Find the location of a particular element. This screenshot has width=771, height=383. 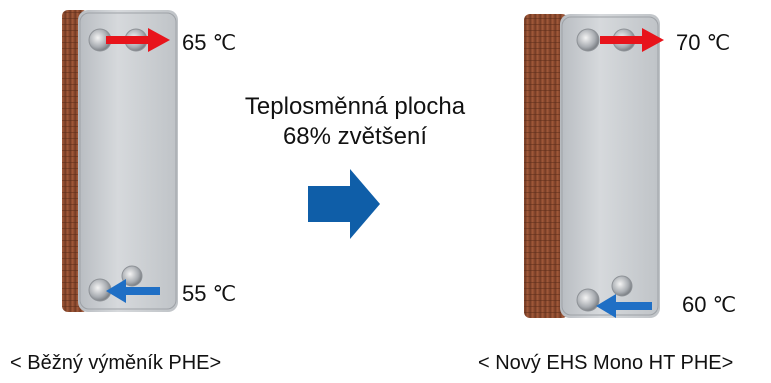

right-outlet-temp-value: 70 is located at coordinates (688, 42).